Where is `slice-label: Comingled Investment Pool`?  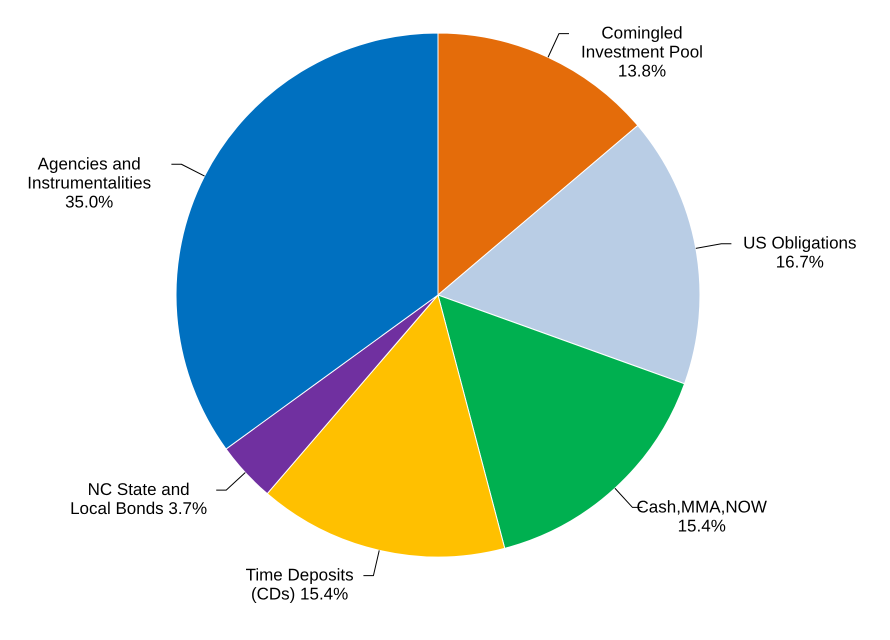 slice-label: Comingled Investment Pool is located at coordinates (642, 43).